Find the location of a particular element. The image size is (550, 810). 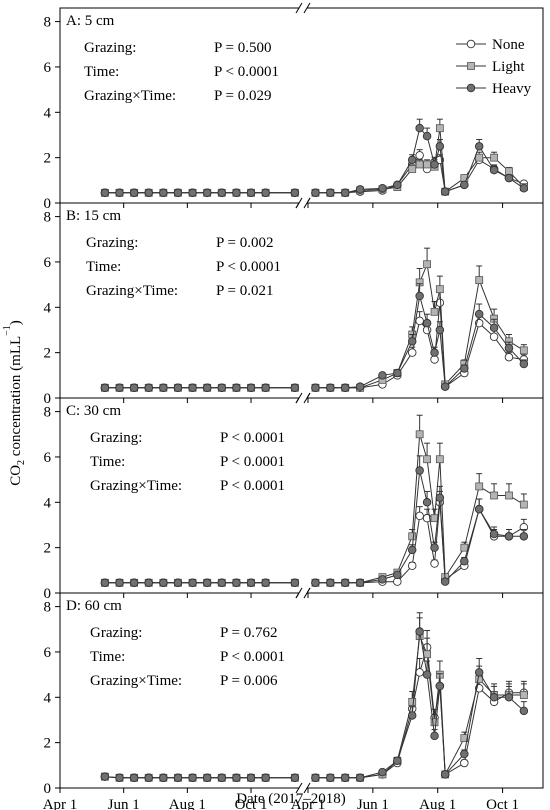

axis-break-bottom-mark is located at coordinates (307, 788).